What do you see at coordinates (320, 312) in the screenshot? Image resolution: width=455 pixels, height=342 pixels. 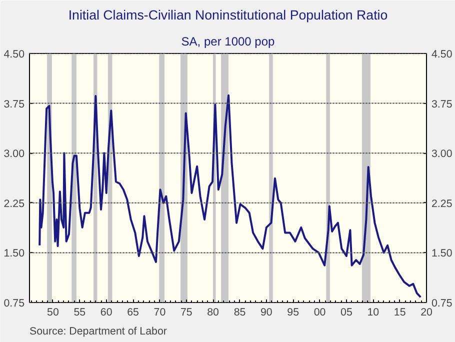 I see `x-tick-label: 00` at bounding box center [320, 312].